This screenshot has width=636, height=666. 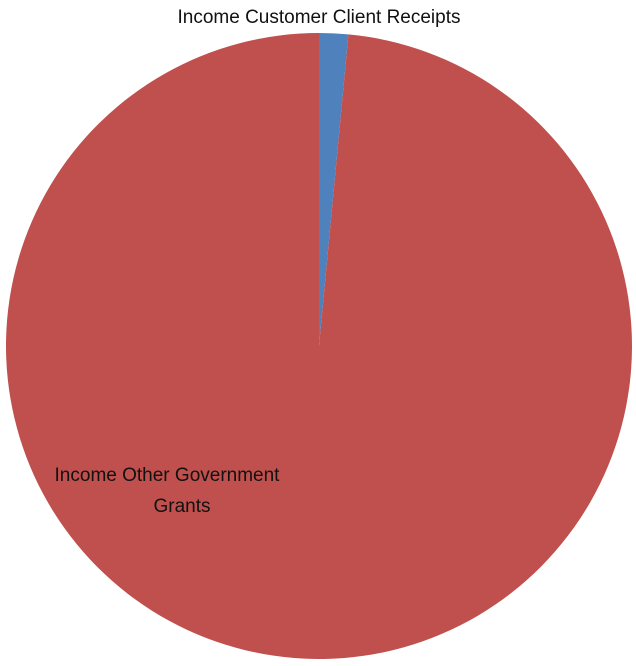 What do you see at coordinates (168, 475) in the screenshot?
I see `slice-label-other-government-grants-line1: Income Other Government` at bounding box center [168, 475].